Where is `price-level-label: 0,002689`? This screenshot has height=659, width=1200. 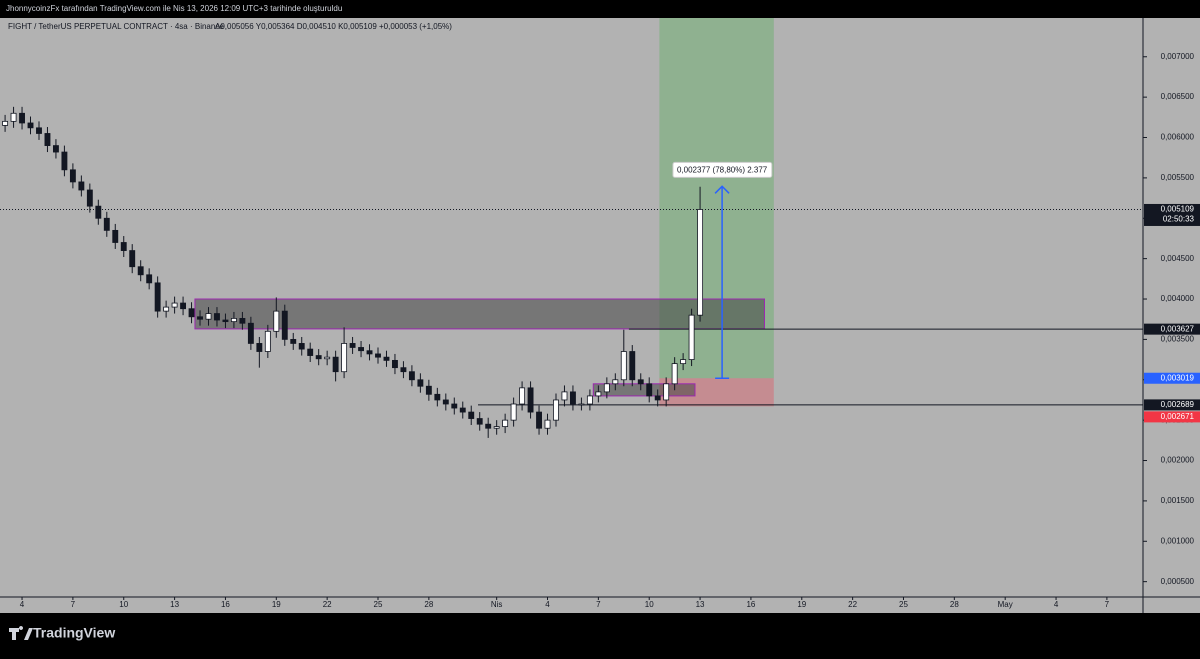
price-level-label: 0,002689 is located at coordinates (1178, 404).